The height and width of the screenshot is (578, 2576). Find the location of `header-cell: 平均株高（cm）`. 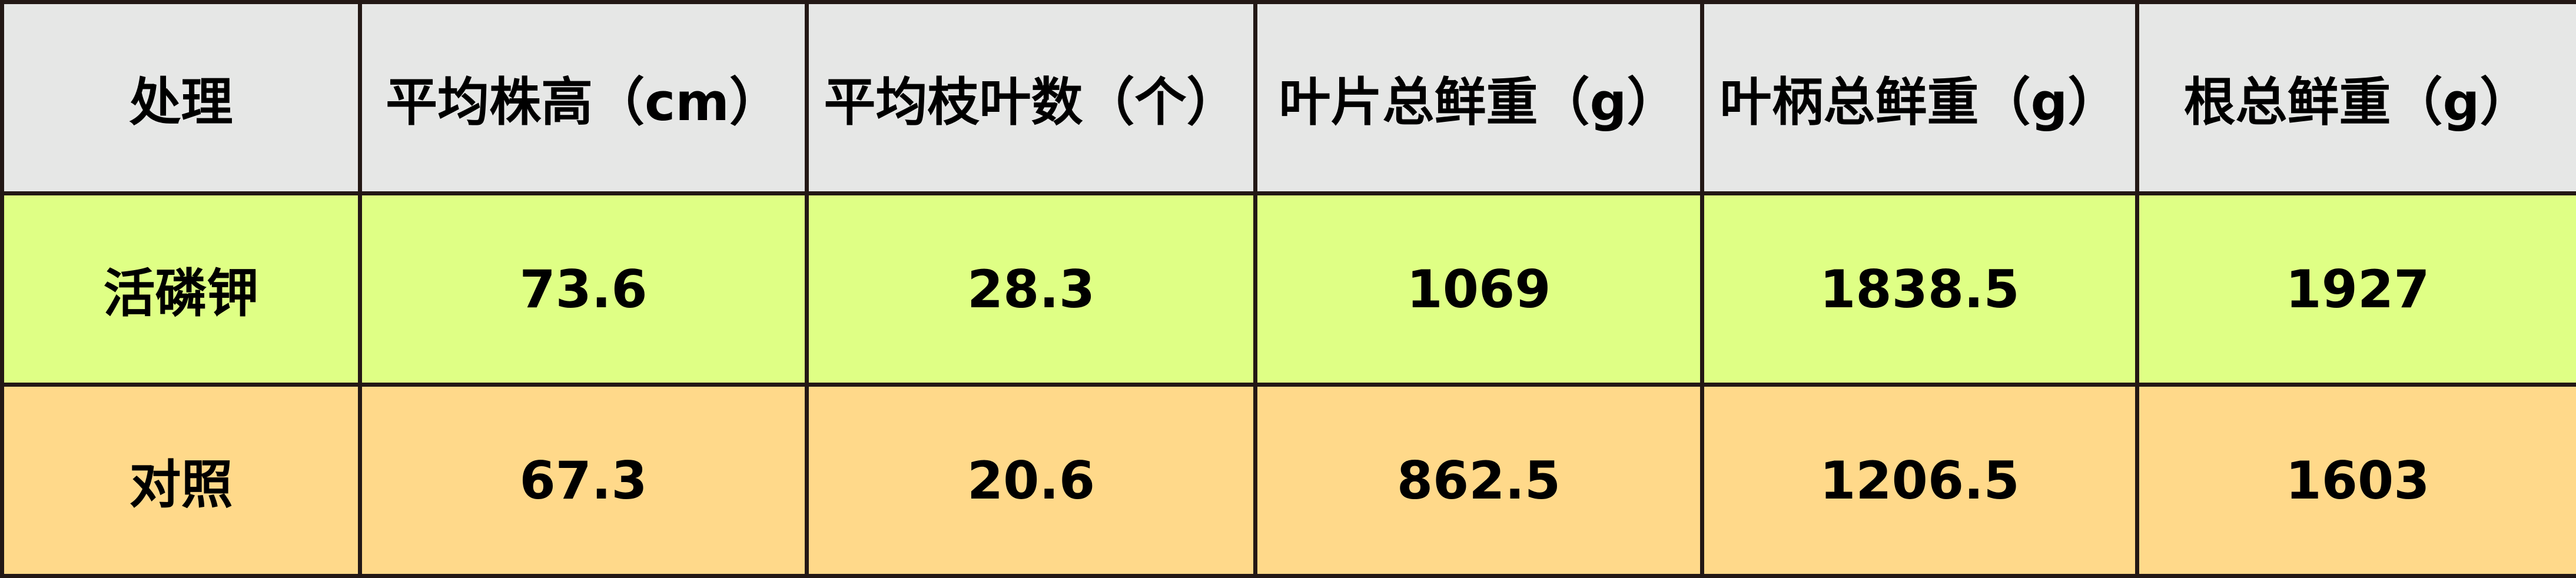

header-cell: 平均株高（cm） is located at coordinates (583, 98).